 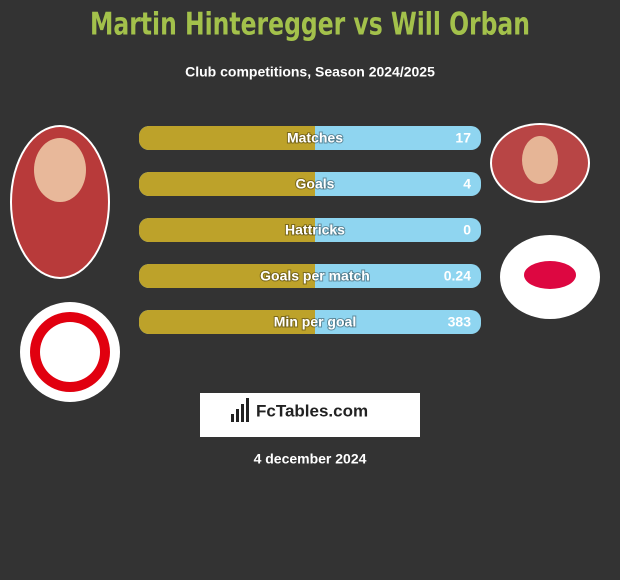 I want to click on stat-label: Min per goal, so click(x=315, y=322).